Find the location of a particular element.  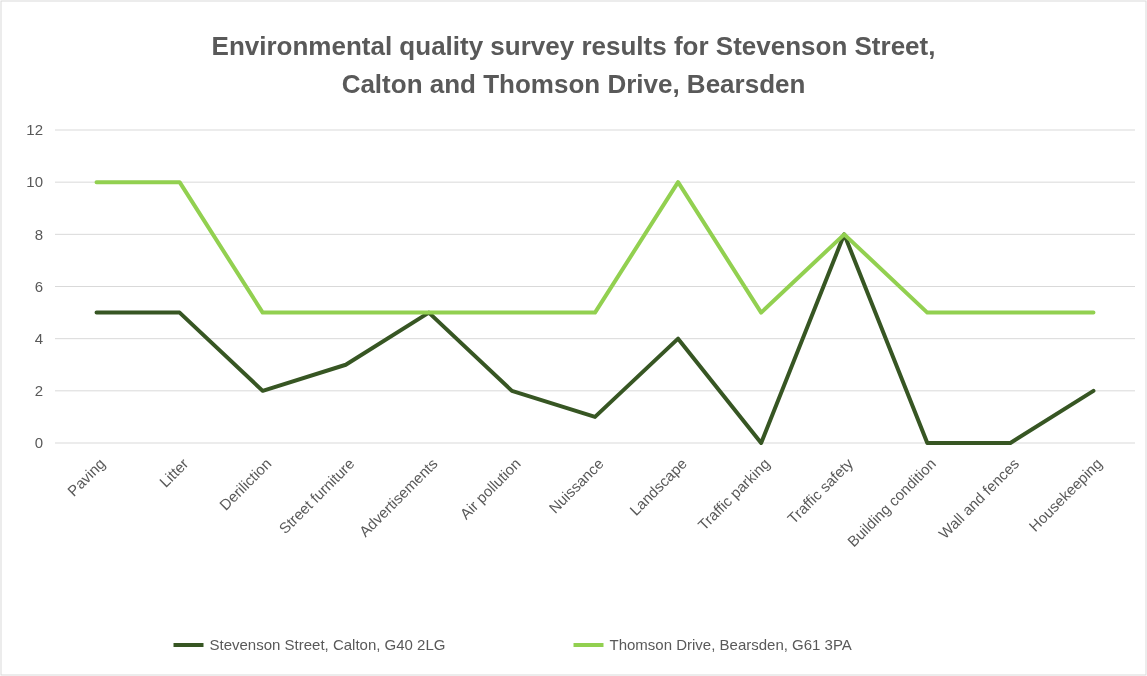

y-tick-label: 8 is located at coordinates (38, 234).